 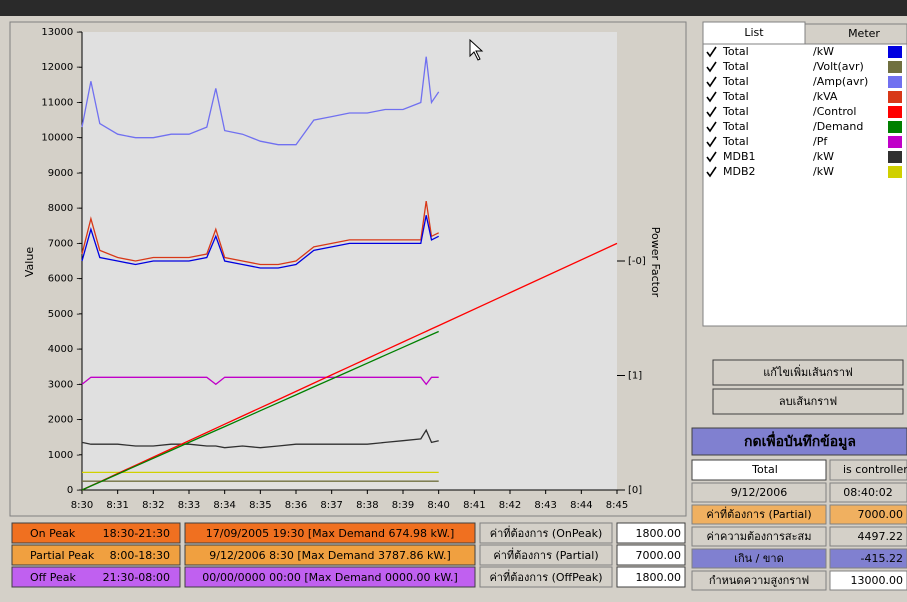 I want to click on target-label: ค่าที่ต้องการ (OffPeak), so click(x=545, y=576).